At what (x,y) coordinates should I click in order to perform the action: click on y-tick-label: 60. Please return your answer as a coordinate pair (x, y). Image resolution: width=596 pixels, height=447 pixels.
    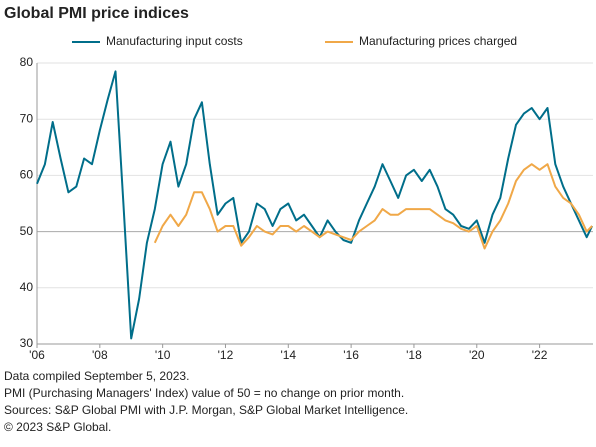
    Looking at the image, I should click on (27, 175).